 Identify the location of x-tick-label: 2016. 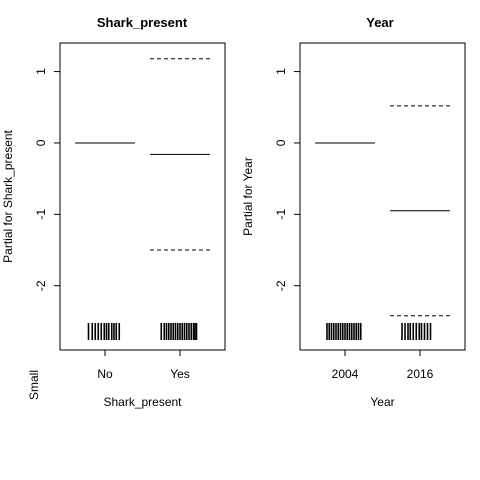
(420, 374).